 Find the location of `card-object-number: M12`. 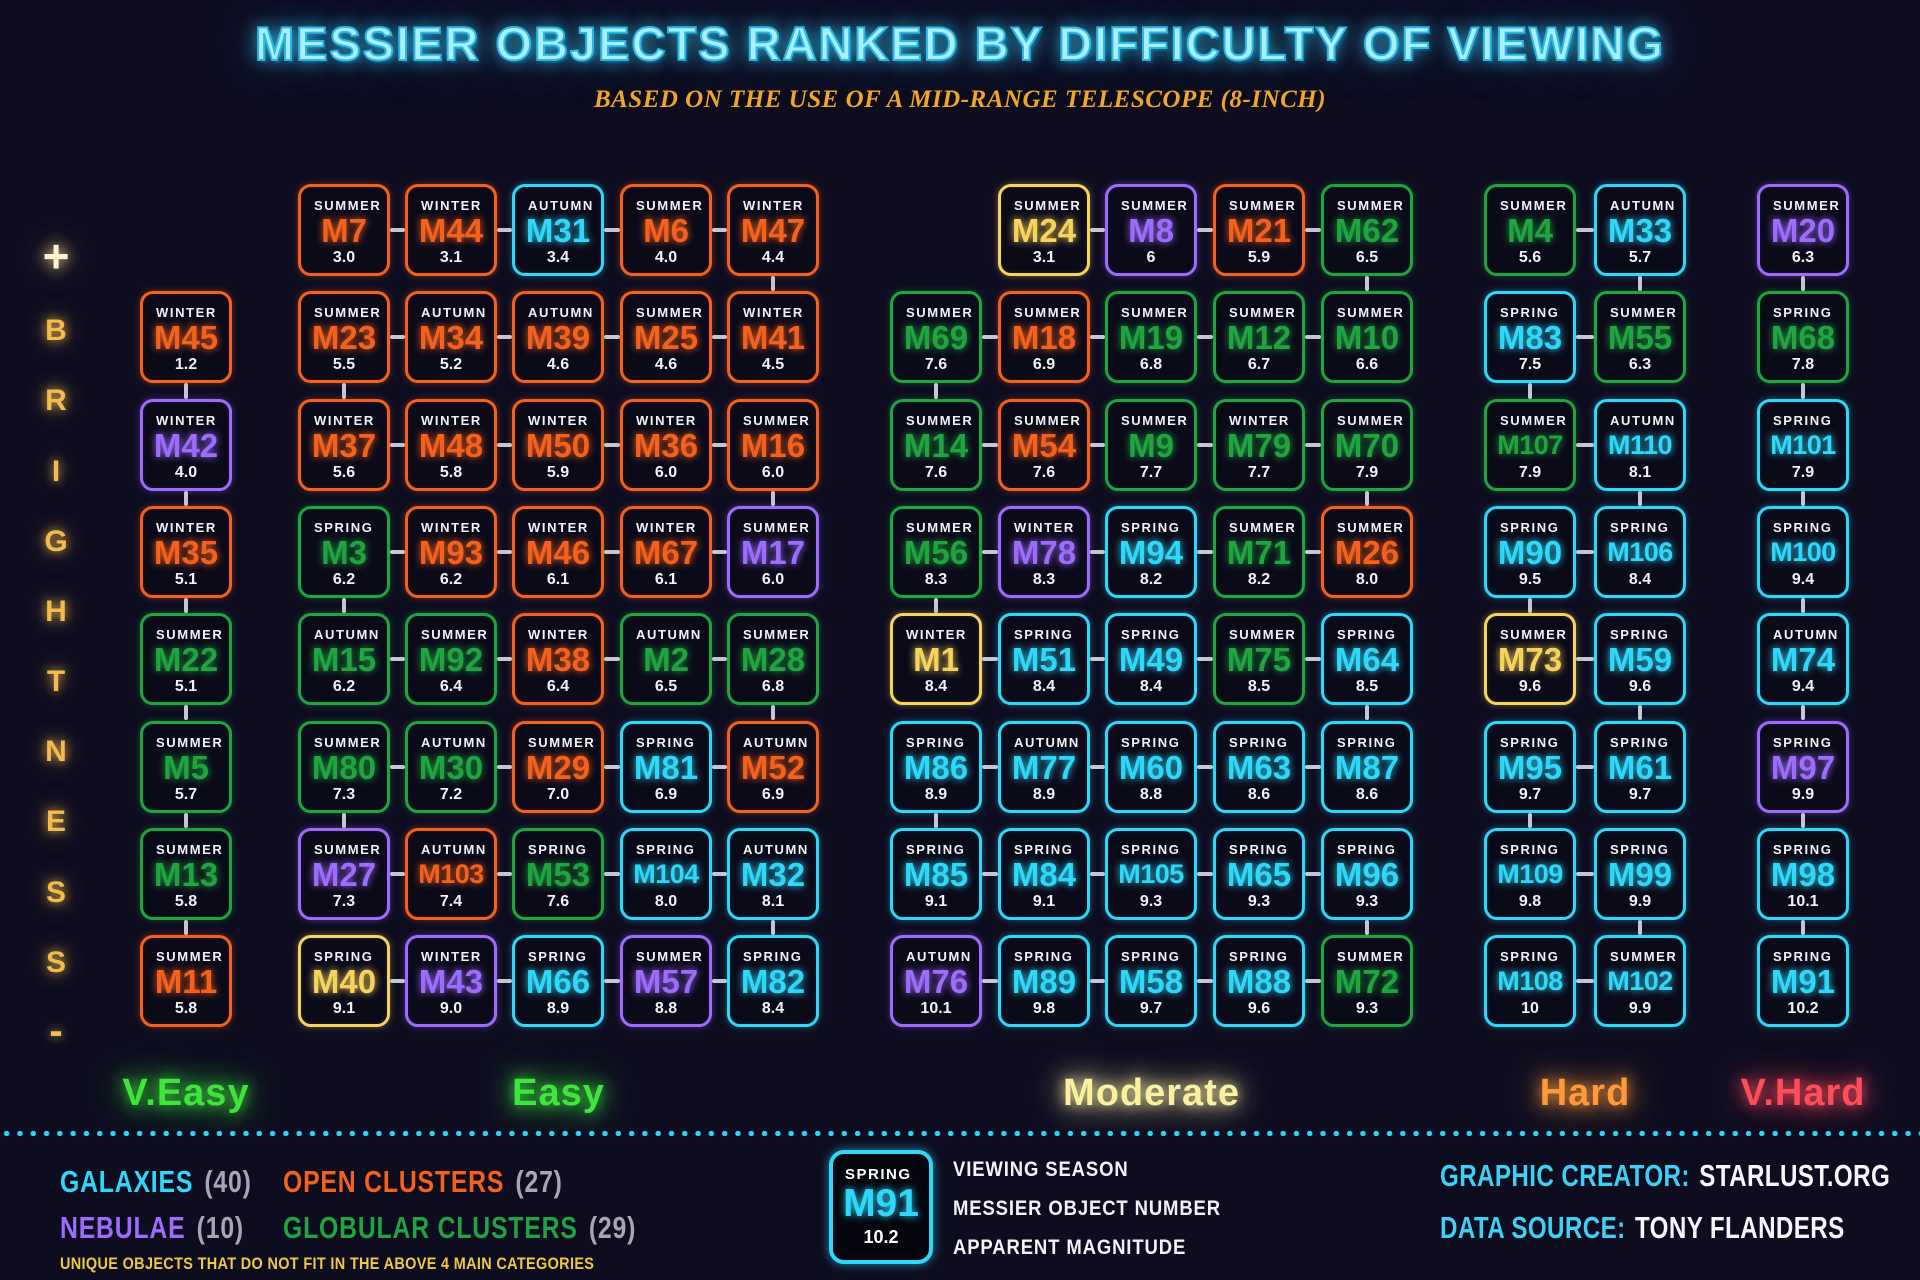

card-object-number: M12 is located at coordinates (1259, 338).